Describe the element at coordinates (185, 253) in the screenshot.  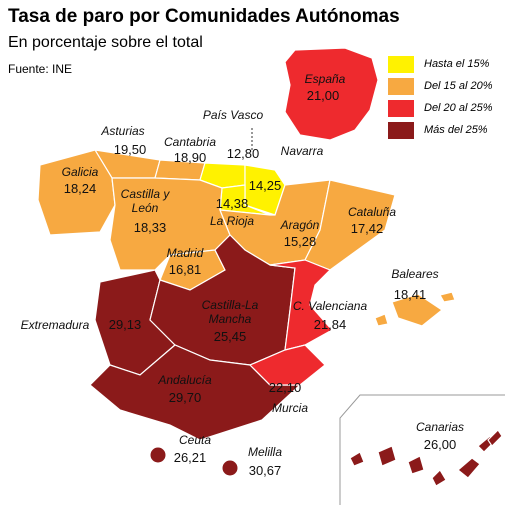
I see `region-name: Madrid` at that location.